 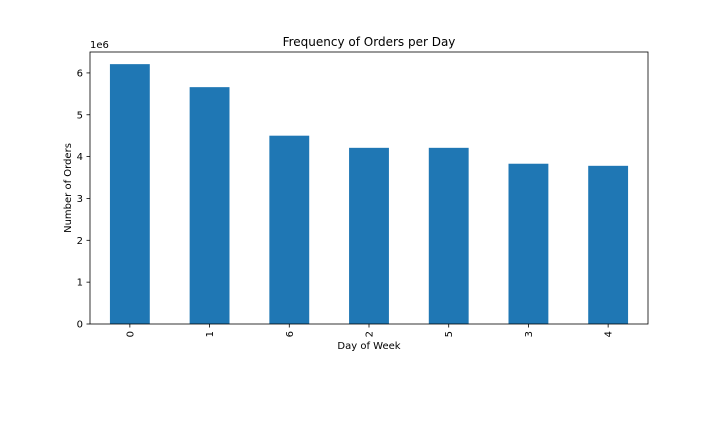 What do you see at coordinates (130, 334) in the screenshot?
I see `x-tick-label: 0` at bounding box center [130, 334].